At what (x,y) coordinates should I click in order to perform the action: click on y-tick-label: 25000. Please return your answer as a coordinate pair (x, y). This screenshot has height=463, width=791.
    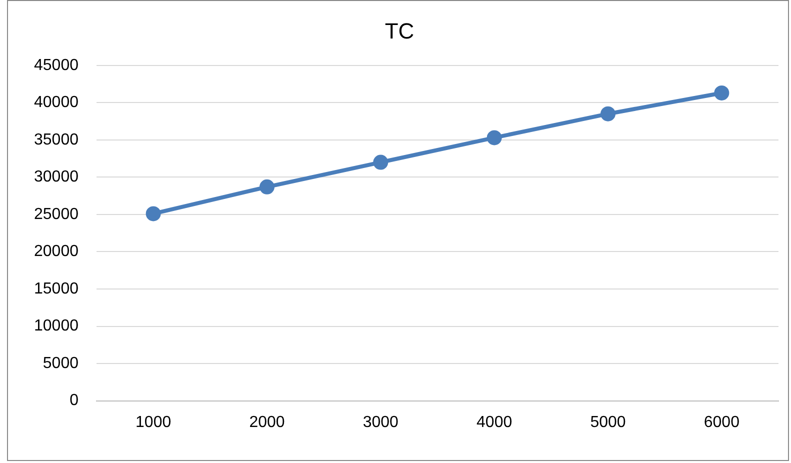
    Looking at the image, I should click on (56, 214).